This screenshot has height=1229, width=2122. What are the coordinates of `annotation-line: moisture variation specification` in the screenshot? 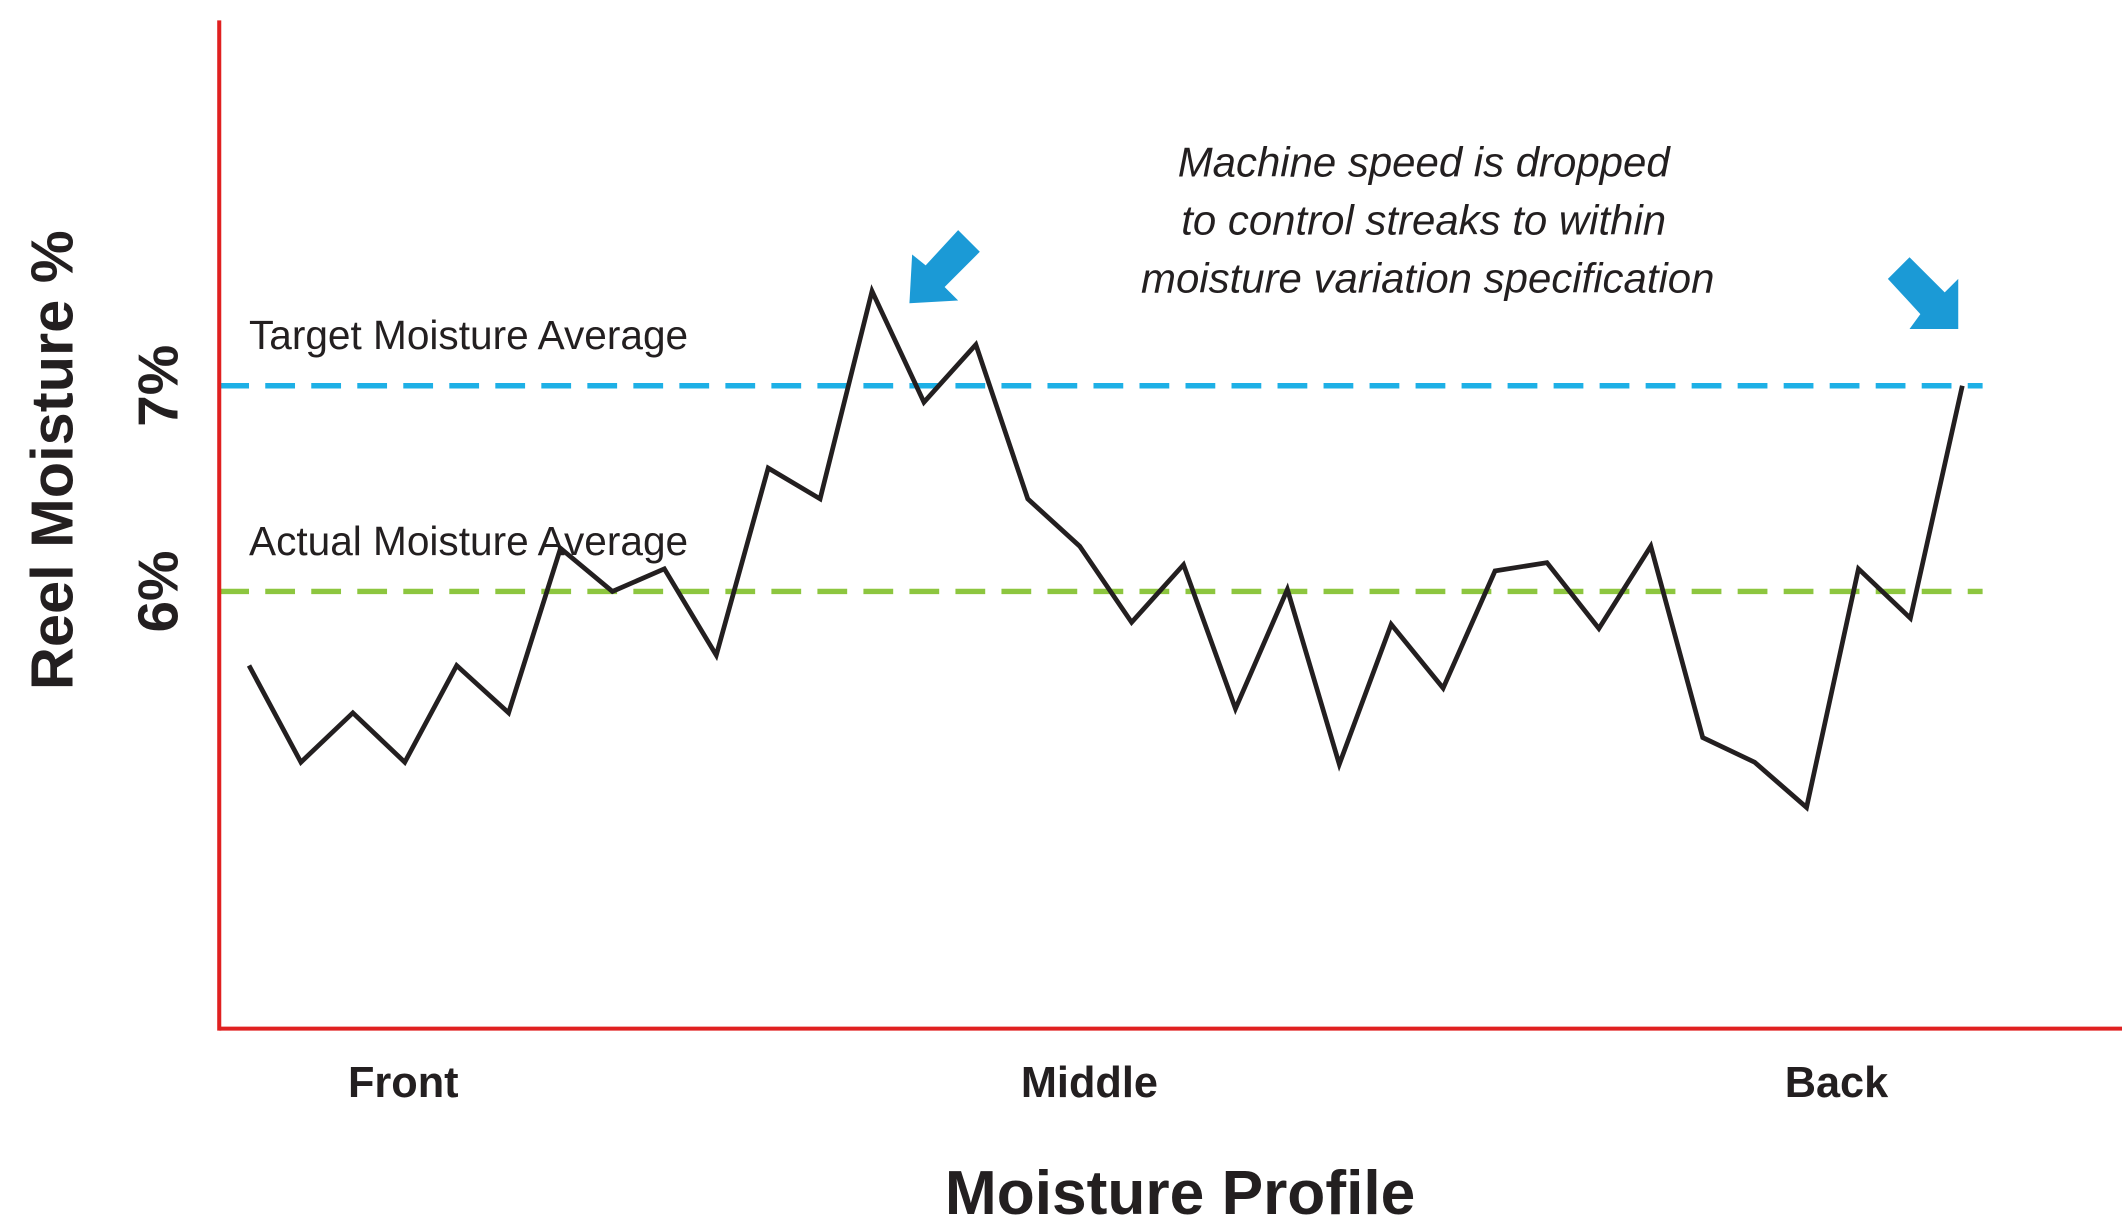 It's located at (1427, 278).